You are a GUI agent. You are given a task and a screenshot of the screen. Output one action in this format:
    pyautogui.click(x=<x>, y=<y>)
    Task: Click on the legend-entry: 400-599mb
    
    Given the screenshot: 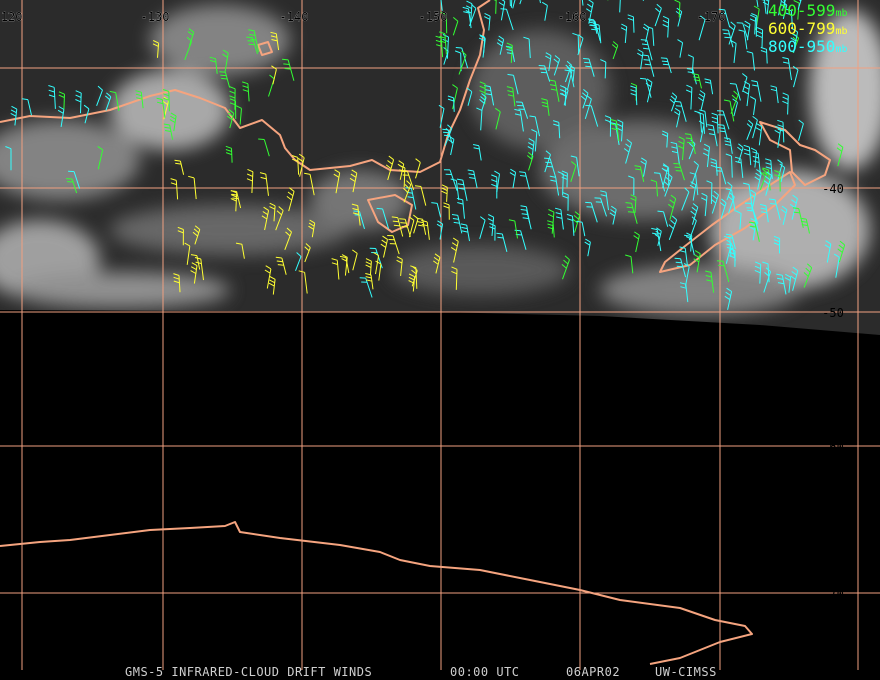 What is the action you would take?
    pyautogui.click(x=807, y=10)
    